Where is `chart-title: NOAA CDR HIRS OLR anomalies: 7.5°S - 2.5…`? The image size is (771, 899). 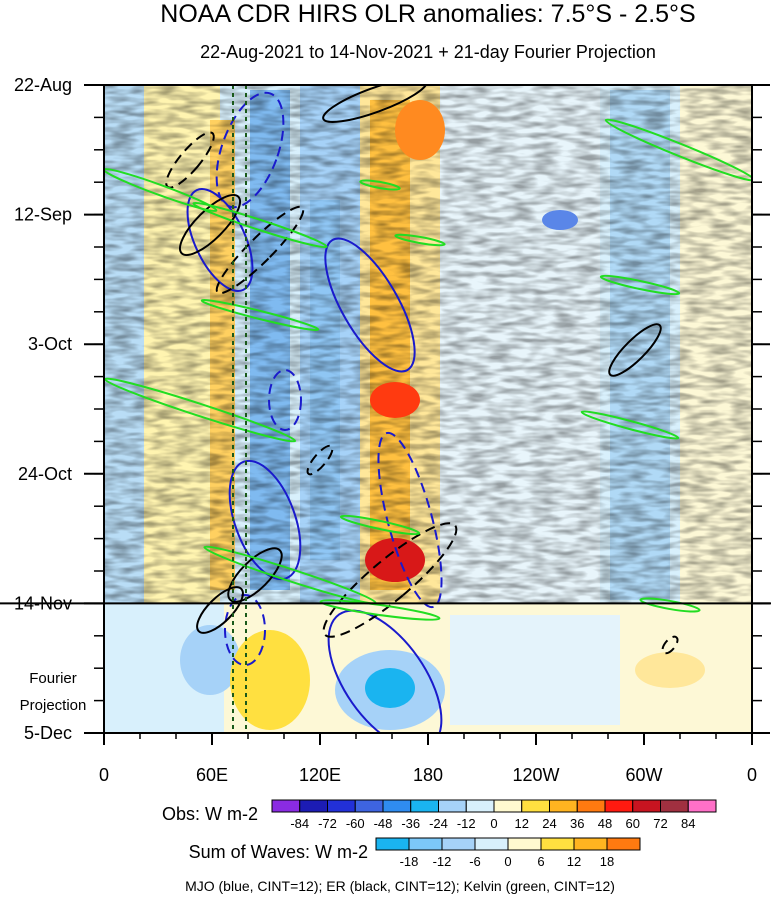 chart-title: NOAA CDR HIRS OLR anomalies: 7.5°S - 2.5… is located at coordinates (427, 14).